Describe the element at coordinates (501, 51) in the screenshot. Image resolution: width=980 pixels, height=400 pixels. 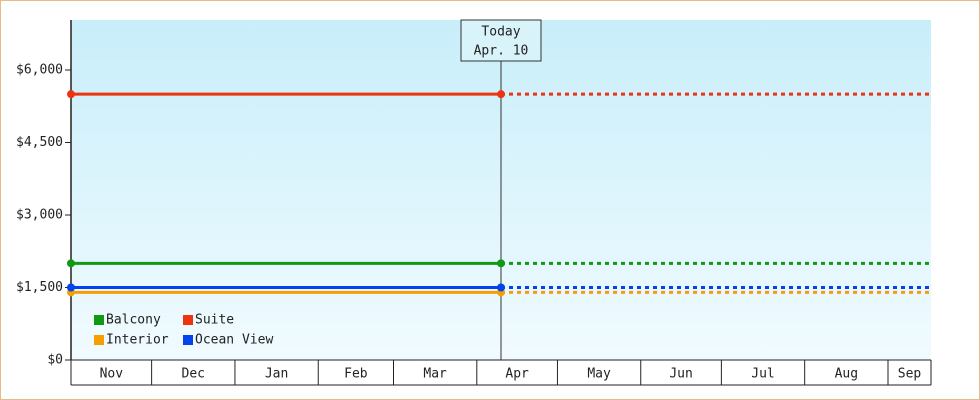
I see `today-label: Apr. 10` at that location.